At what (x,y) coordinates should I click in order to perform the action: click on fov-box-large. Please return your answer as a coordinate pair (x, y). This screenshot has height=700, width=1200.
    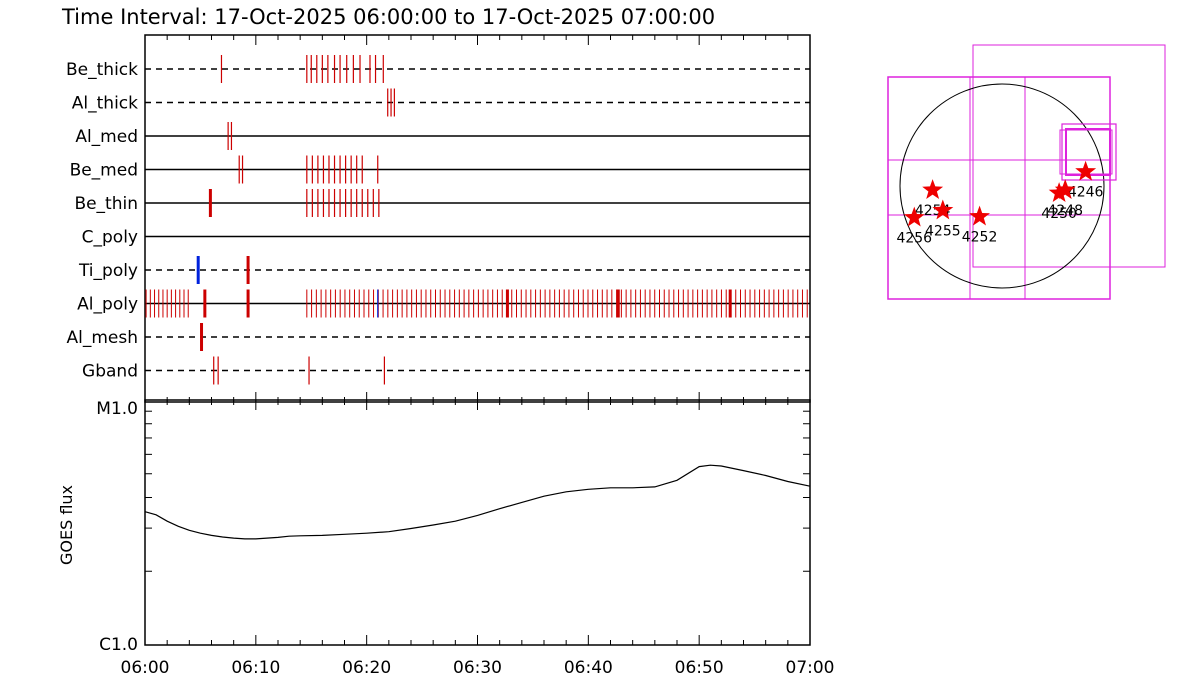
    Looking at the image, I should click on (999, 188).